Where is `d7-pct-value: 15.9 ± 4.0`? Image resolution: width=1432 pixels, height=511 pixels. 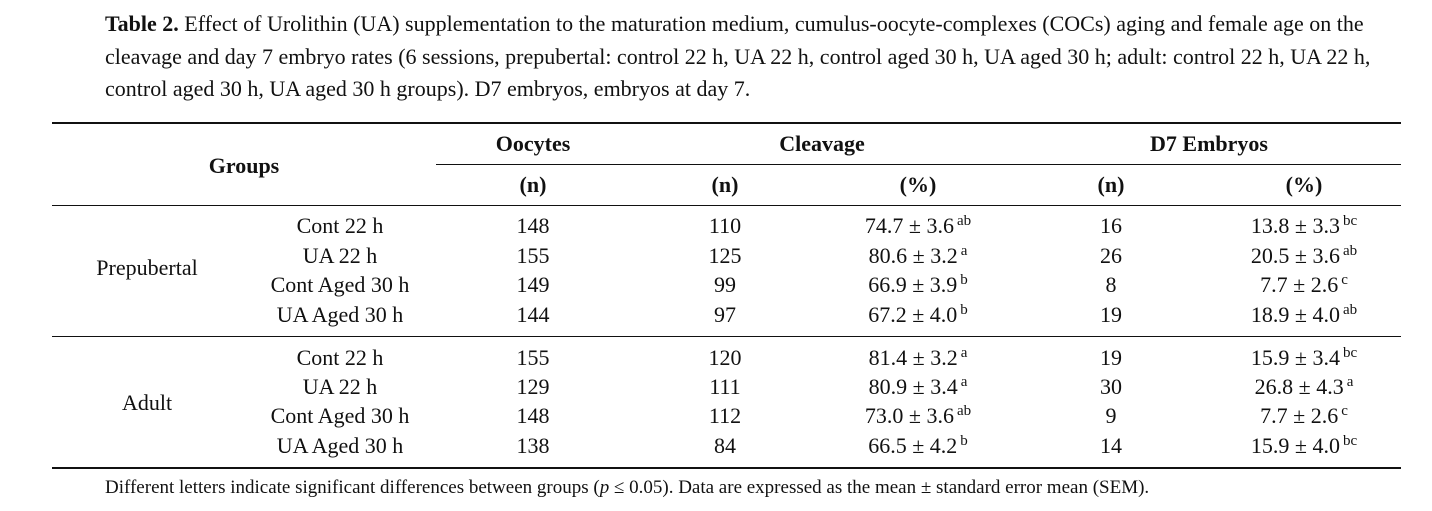
d7-pct-value: 15.9 ± 4.0 is located at coordinates (1295, 445).